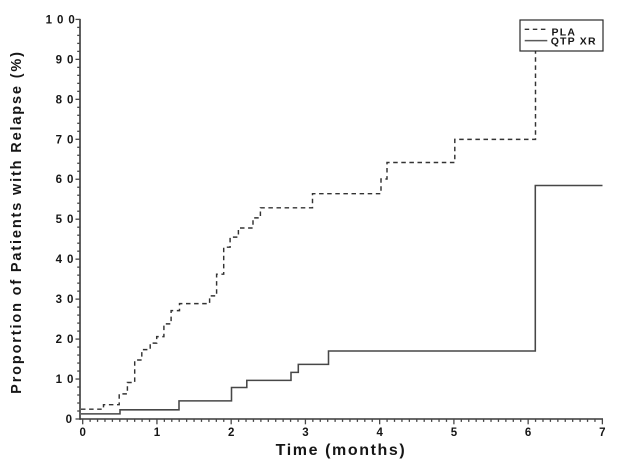  What do you see at coordinates (602, 433) in the screenshot?
I see `svg-text: 7` at bounding box center [602, 433].